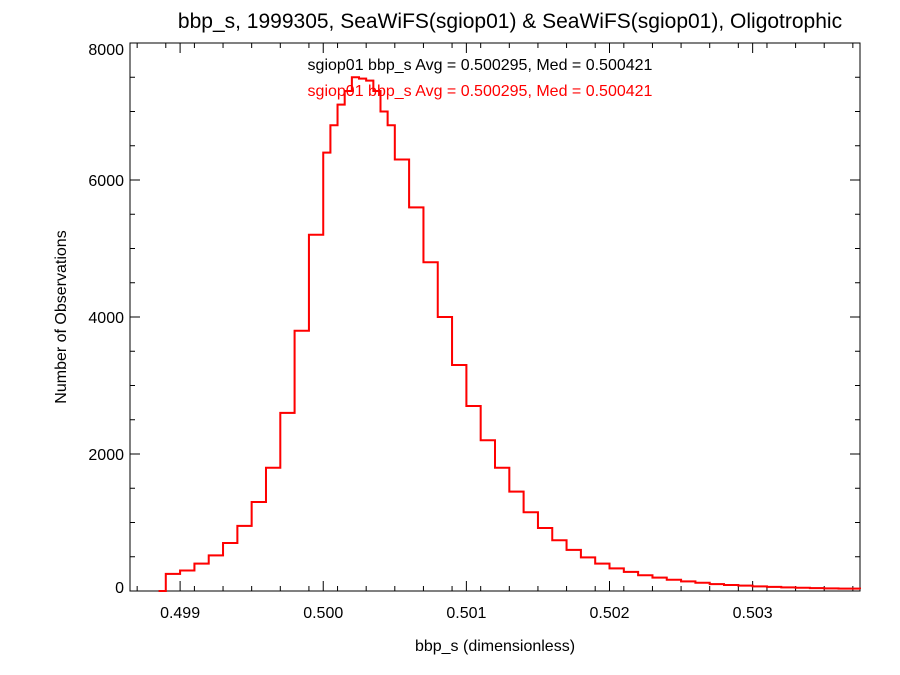  I want to click on y-tick-label: 2000, so click(106, 455).